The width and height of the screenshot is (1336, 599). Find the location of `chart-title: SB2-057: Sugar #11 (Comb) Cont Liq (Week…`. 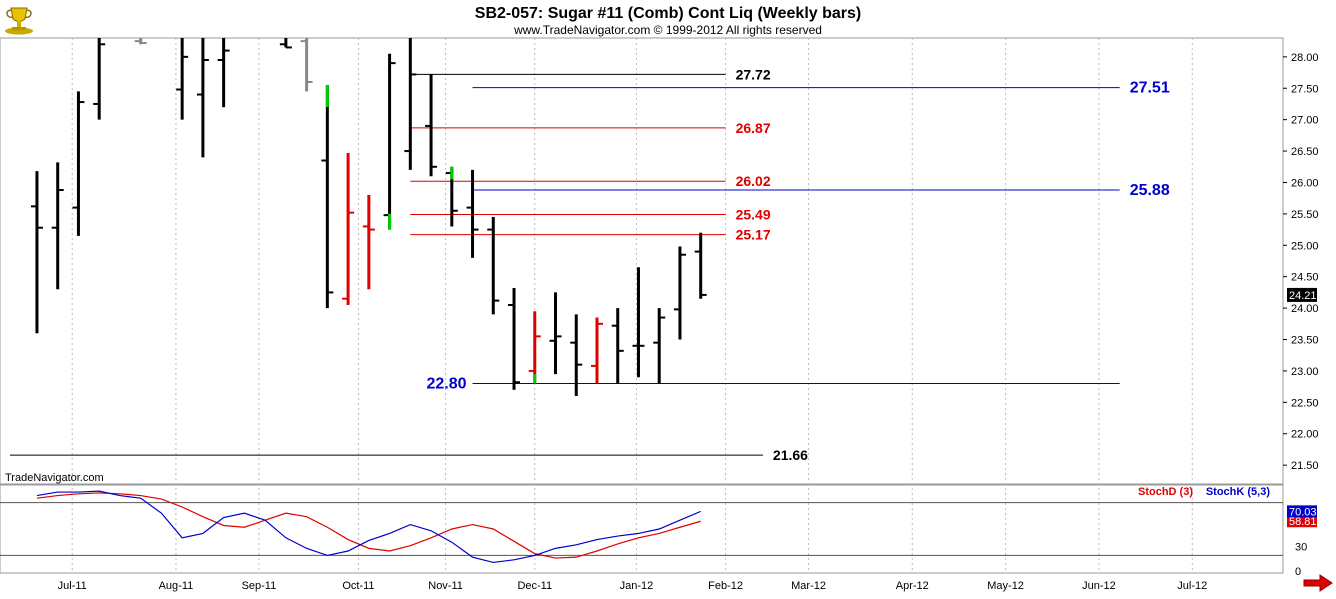

chart-title: SB2-057: Sugar #11 (Comb) Cont Liq (Week… is located at coordinates (668, 13).